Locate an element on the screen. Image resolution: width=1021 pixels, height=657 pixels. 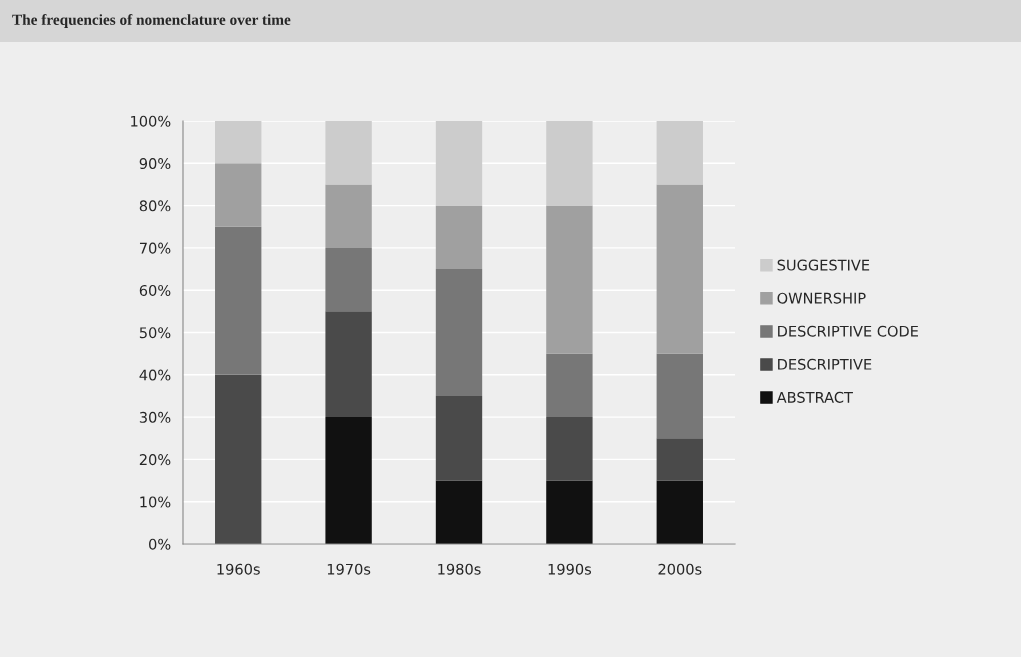
legend-label: ABSTRACT is located at coordinates (814, 397).